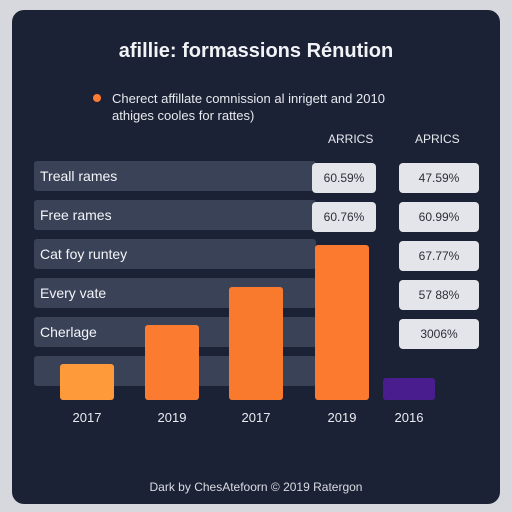  Describe the element at coordinates (344, 217) in the screenshot. I see `table-cell: 60.76%` at that location.